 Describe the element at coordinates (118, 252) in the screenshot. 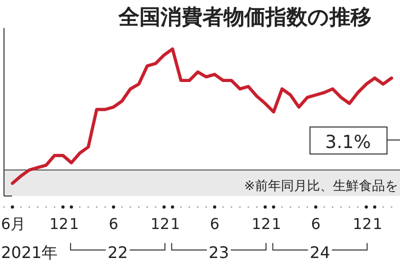

I see `annotation: 22` at that location.